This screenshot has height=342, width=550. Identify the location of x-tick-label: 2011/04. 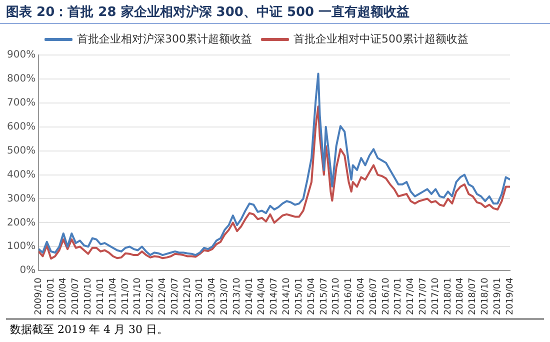
(113, 296).